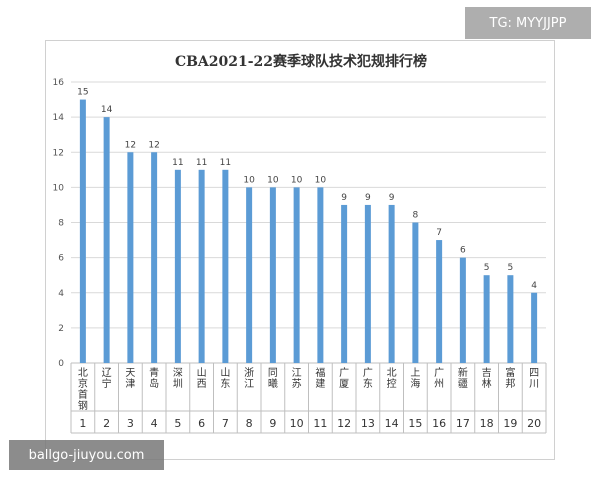 This screenshot has height=480, width=600. What do you see at coordinates (130, 423) in the screenshot?
I see `rank-label: 3` at bounding box center [130, 423].